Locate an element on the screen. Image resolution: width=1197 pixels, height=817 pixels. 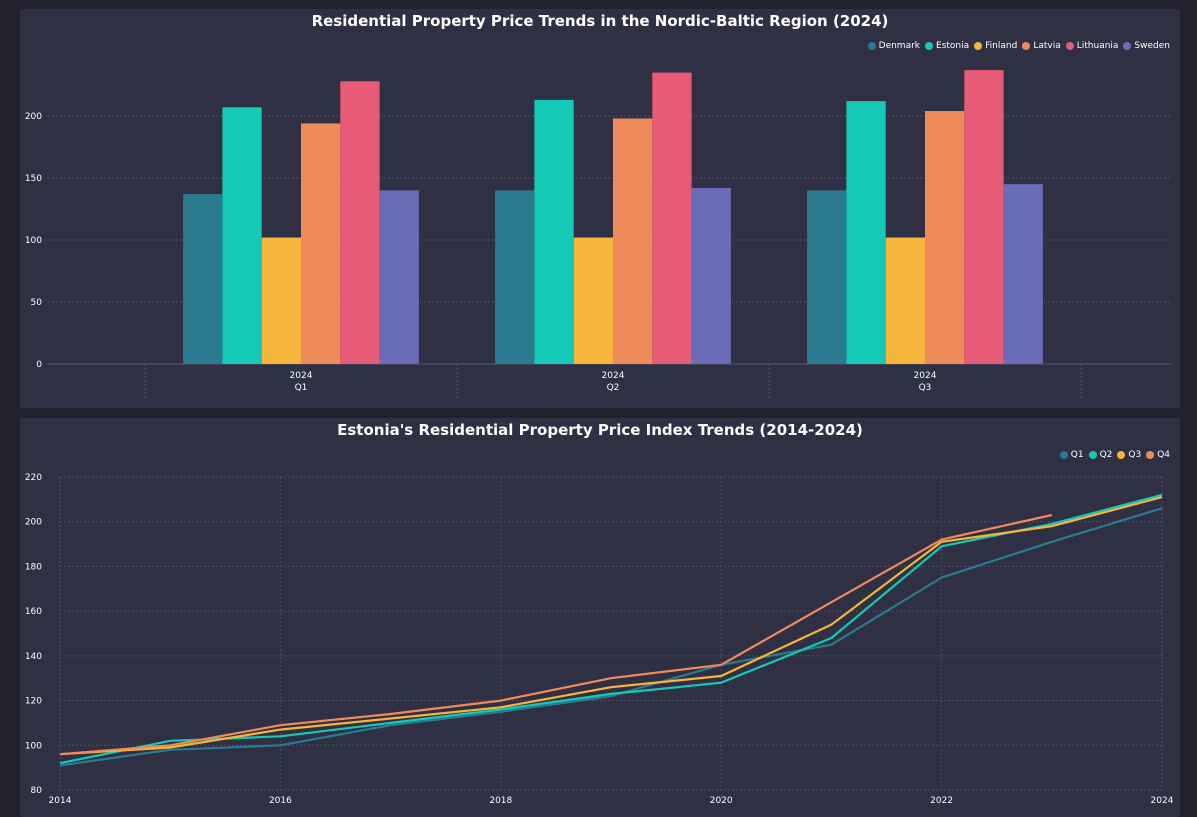
legend-label: Latvia is located at coordinates (1047, 46).